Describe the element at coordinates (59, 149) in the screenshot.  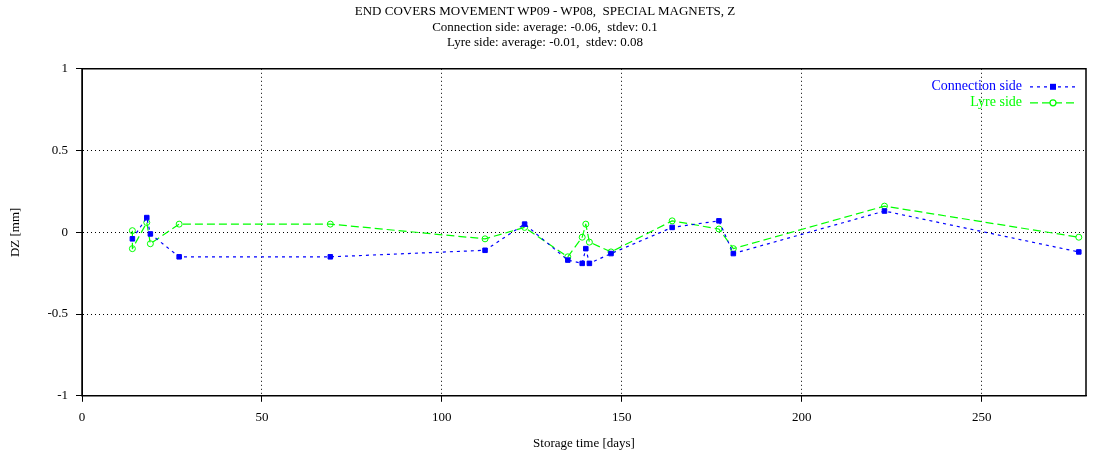
I see `y-tick-label: 0.5` at that location.